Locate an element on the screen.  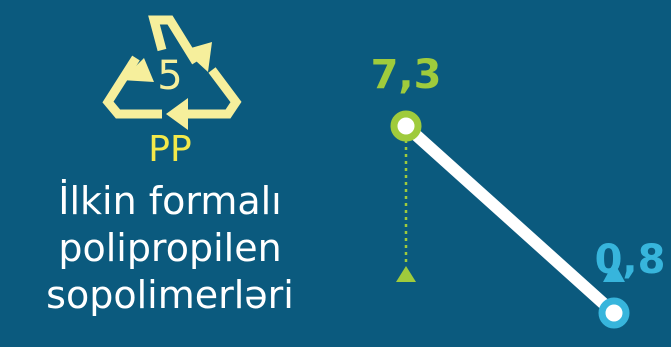
triangle-down-icon is located at coordinates (614, 272).